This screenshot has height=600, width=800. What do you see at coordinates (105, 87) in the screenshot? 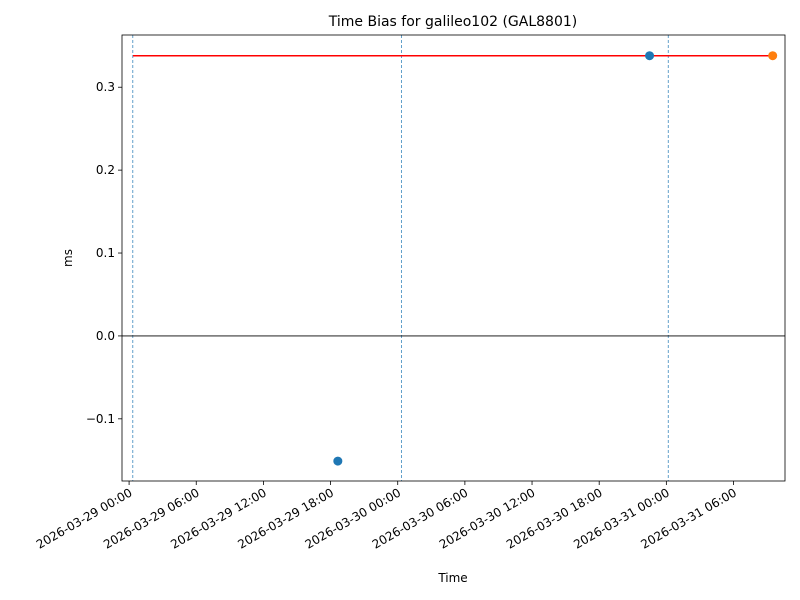
I see `y-tick-label: 0.3` at bounding box center [105, 87].